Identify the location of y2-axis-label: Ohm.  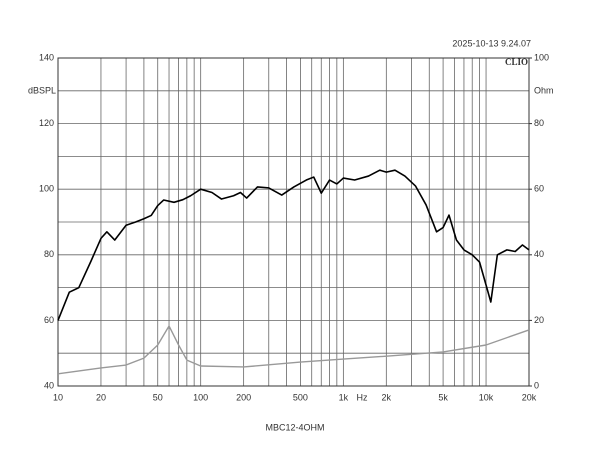
(544, 90).